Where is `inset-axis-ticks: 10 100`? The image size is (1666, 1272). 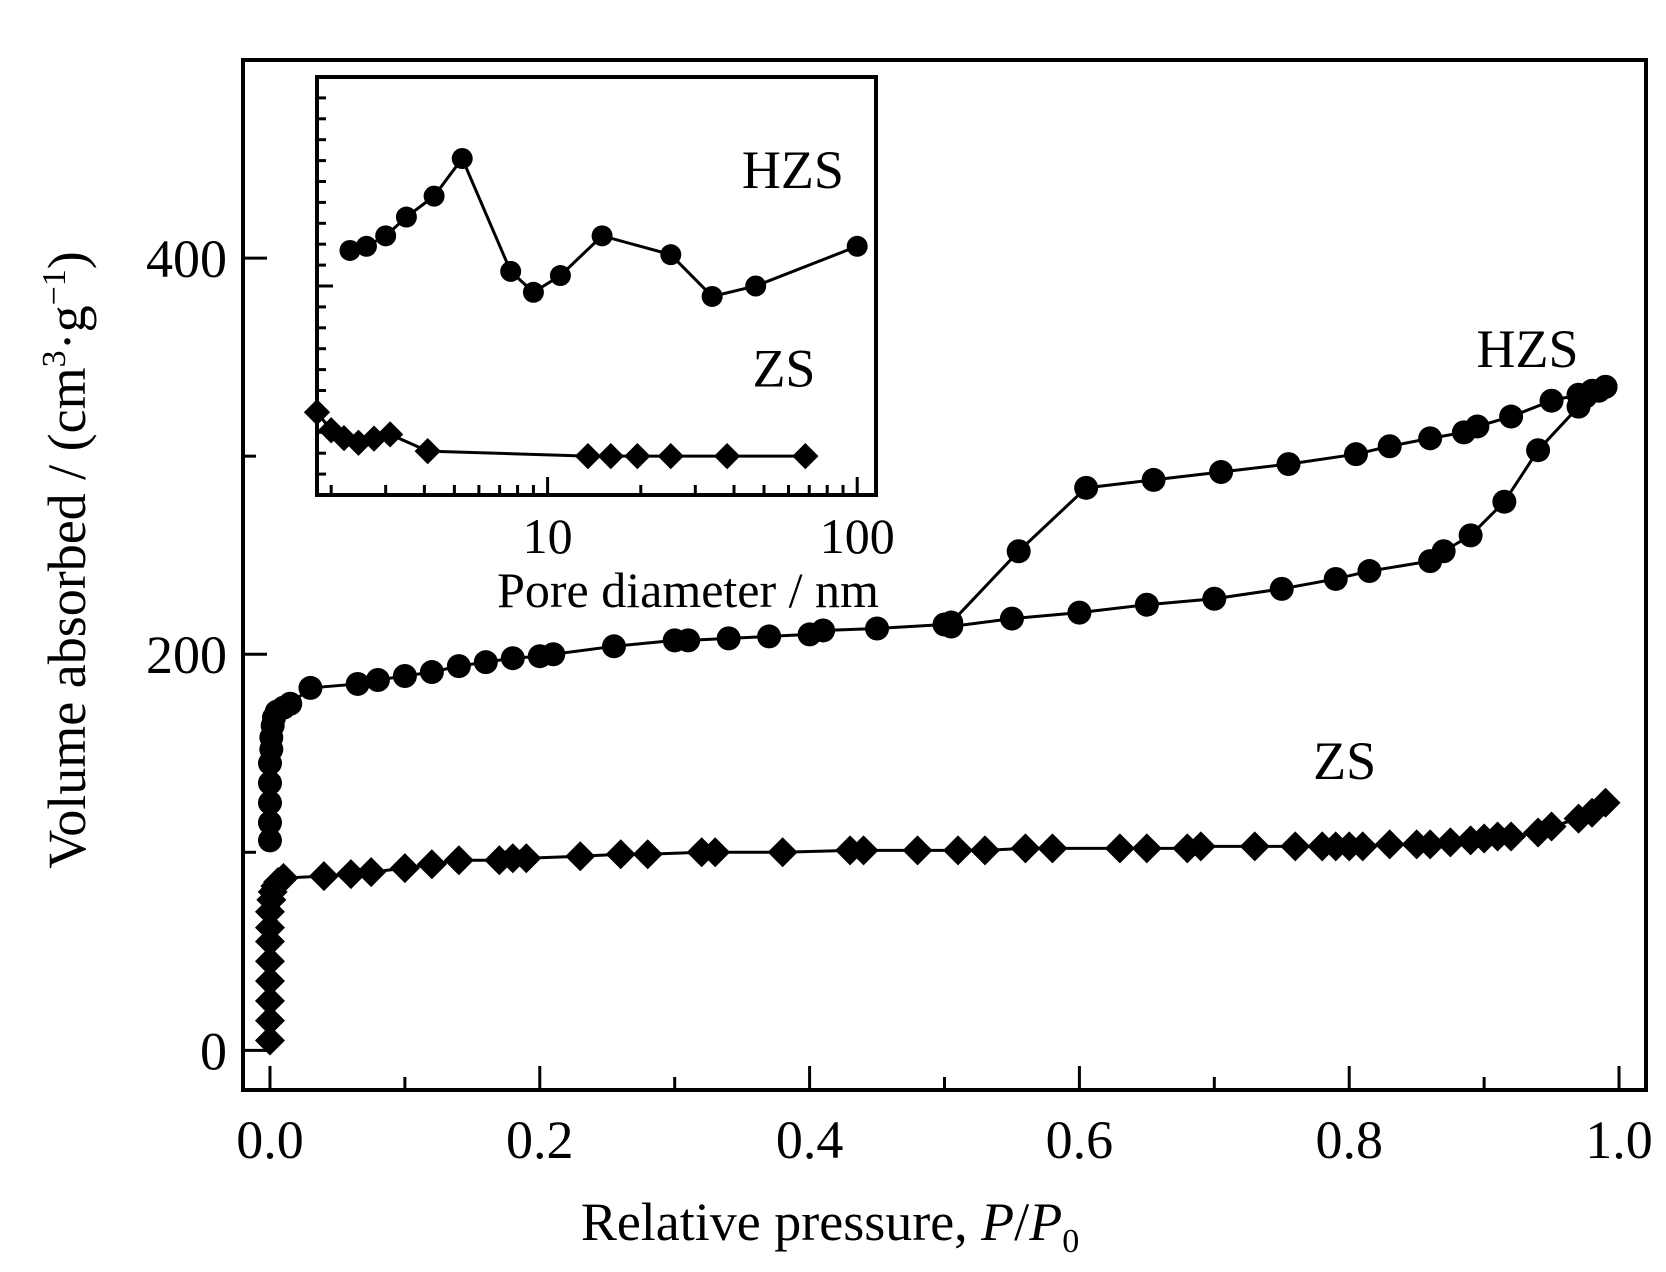
inset-axis-ticks: 10 100 is located at coordinates (606, 319).